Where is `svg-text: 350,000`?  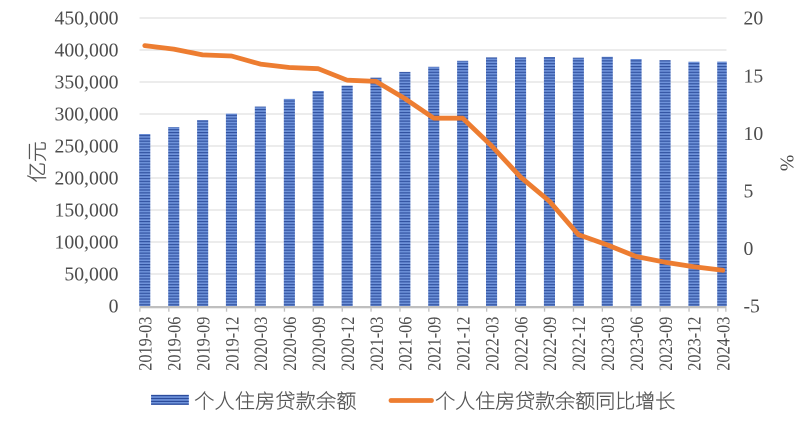 svg-text: 350,000 is located at coordinates (87, 83).